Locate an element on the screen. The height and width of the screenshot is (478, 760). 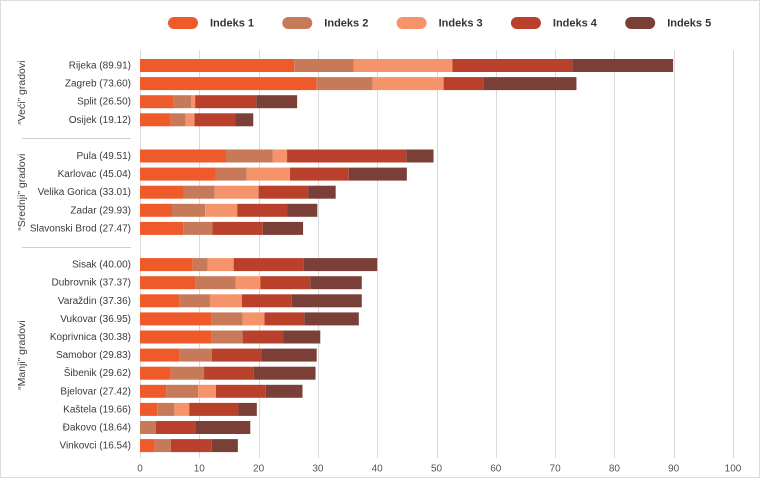
legend-swatch is located at coordinates (183, 23).